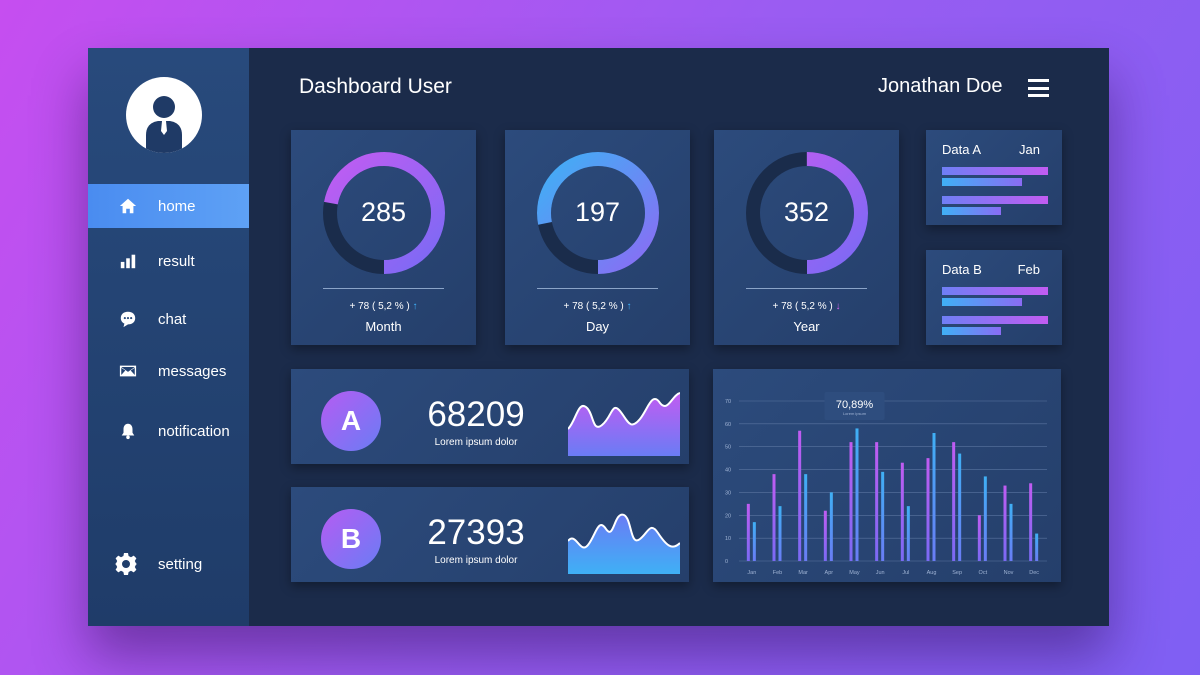  What do you see at coordinates (383, 326) in the screenshot?
I see `gauge-label: Month` at bounding box center [383, 326].